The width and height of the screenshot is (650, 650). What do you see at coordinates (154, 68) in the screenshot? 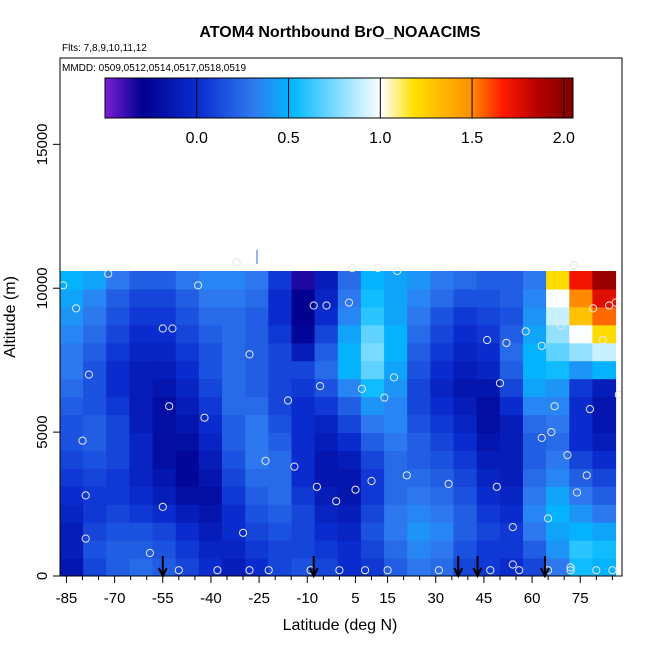
I see `dates-label: MMDD: 0509,0512,0514,0517,0518,0519` at bounding box center [154, 68].